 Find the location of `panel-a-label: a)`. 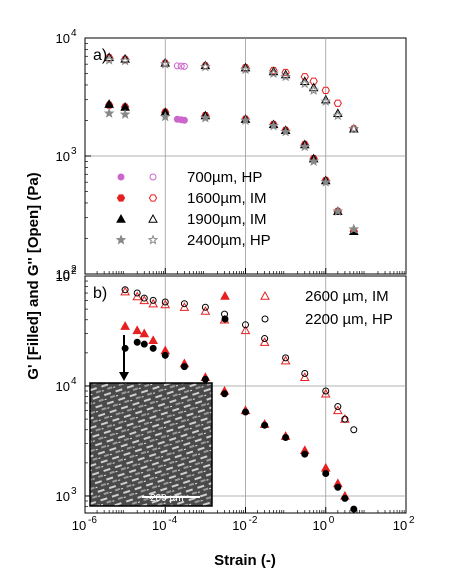

panel-a-label: a) is located at coordinates (100, 55).